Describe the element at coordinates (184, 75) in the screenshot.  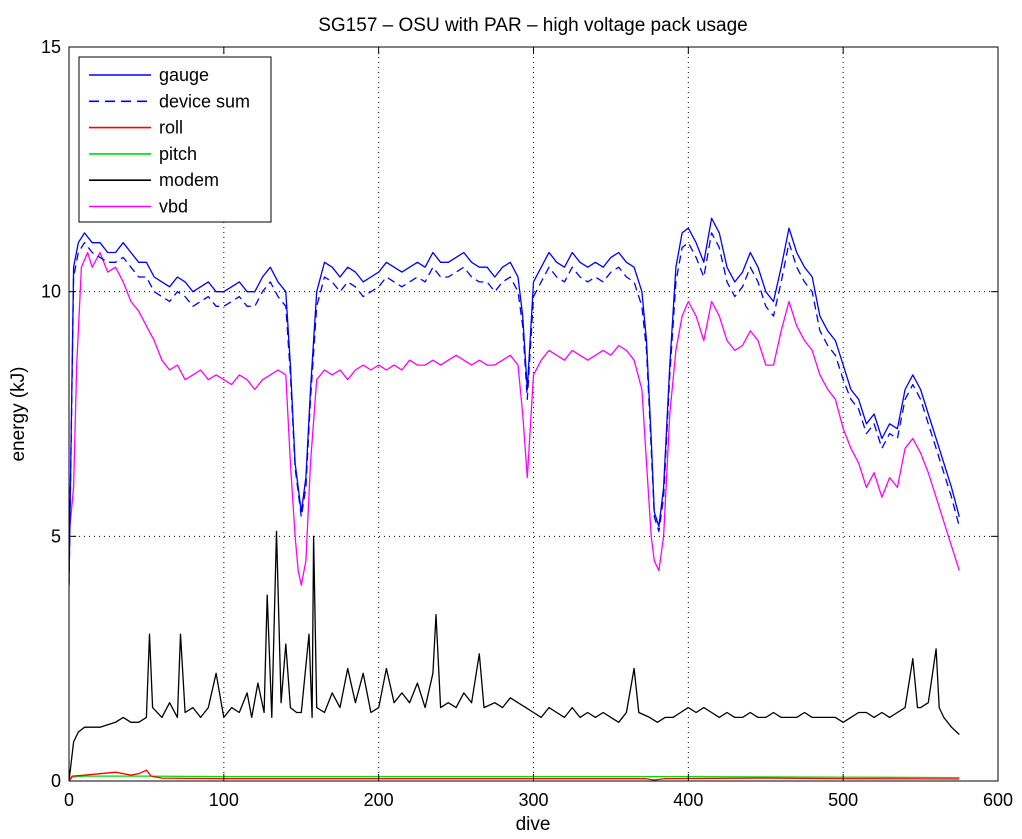
I see `legend-label: gauge` at that location.